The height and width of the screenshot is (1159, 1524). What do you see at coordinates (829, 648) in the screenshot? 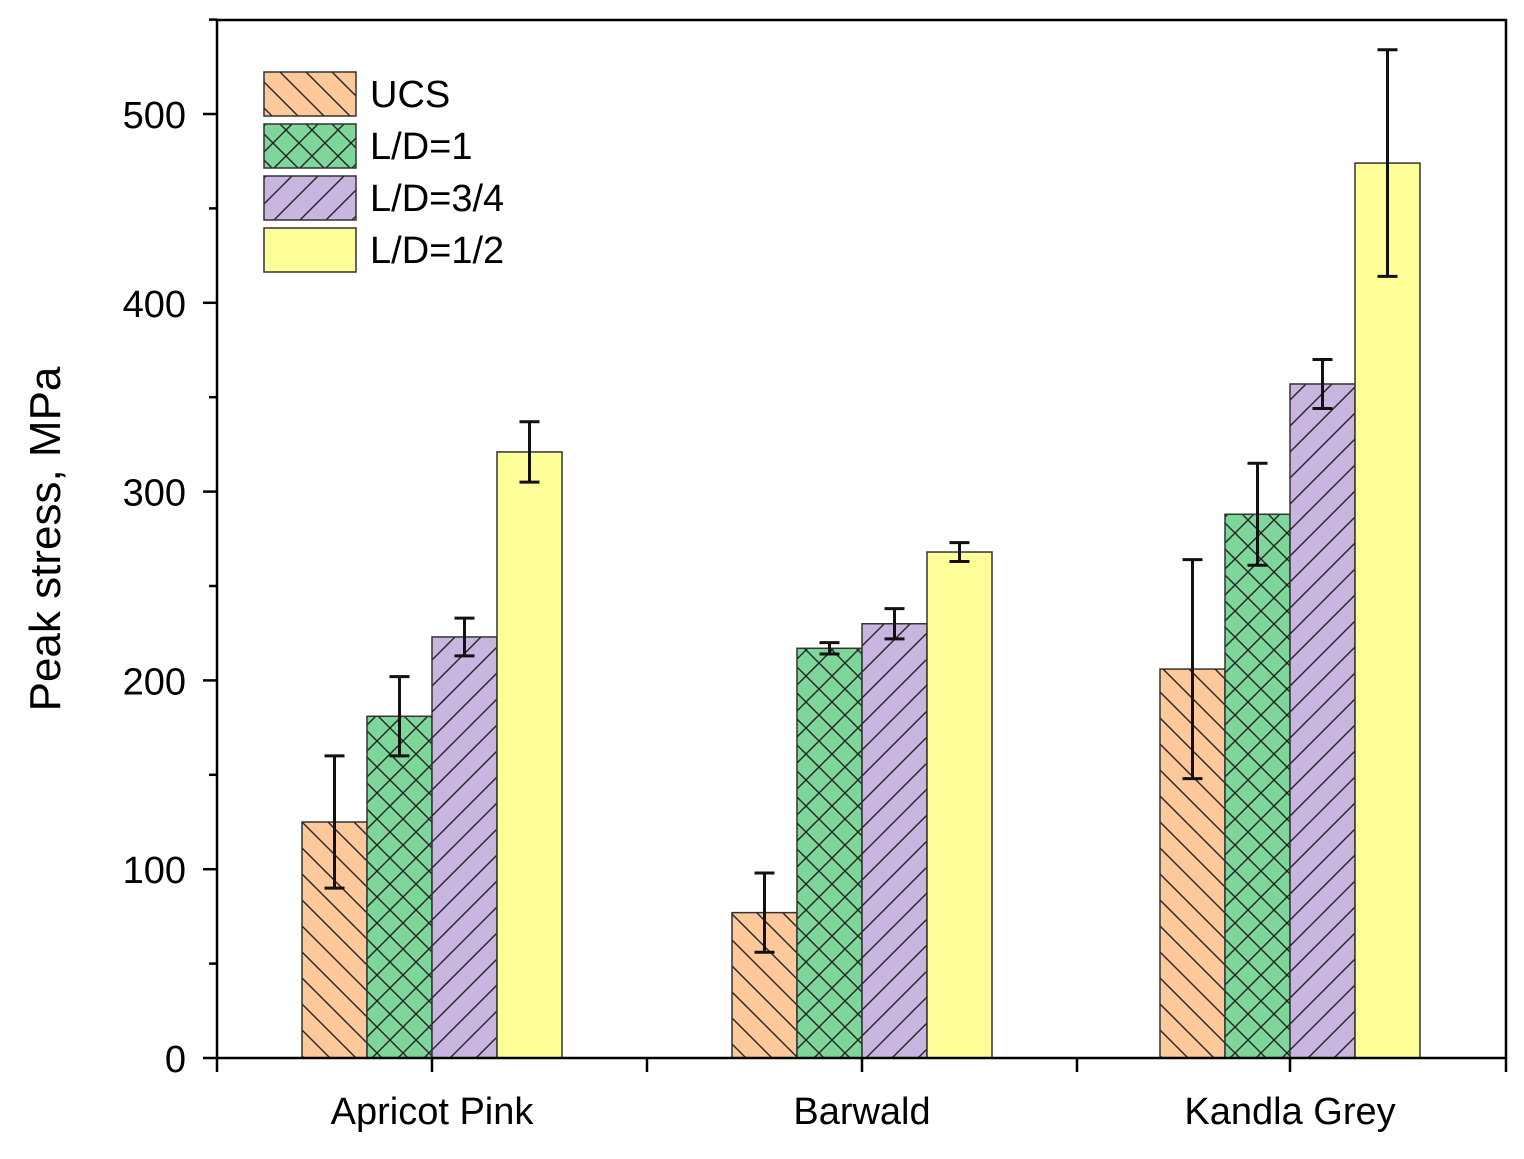
I see `error-bar-l-d-1-barwald` at bounding box center [829, 648].